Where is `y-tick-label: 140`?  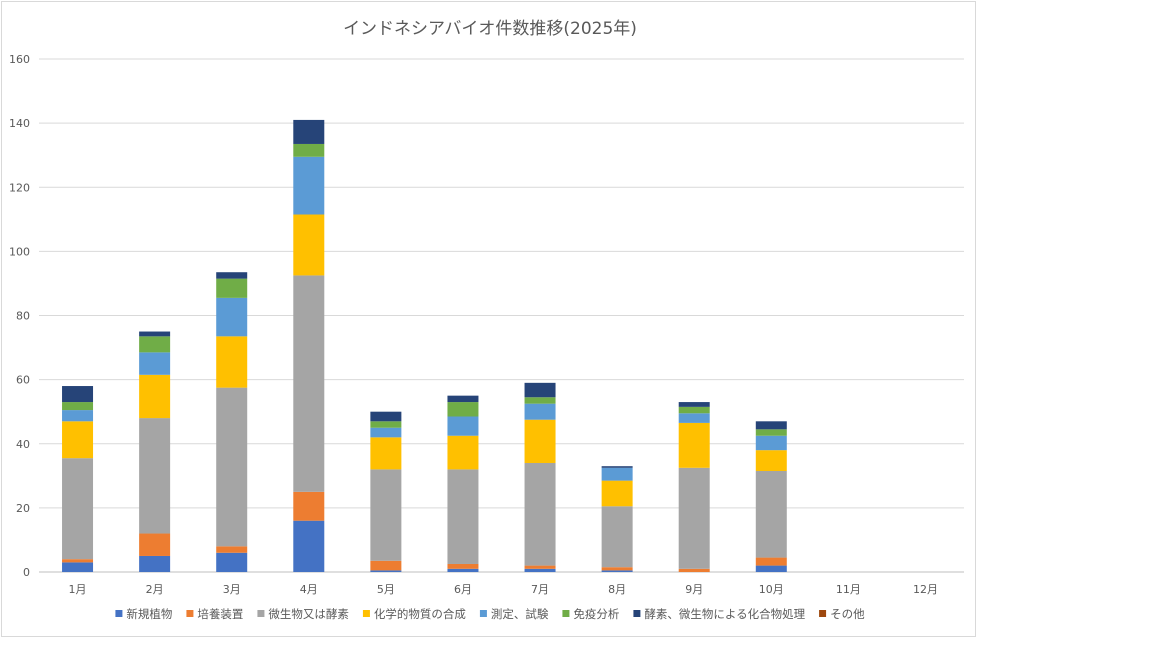 y-tick-label: 140 is located at coordinates (19, 123).